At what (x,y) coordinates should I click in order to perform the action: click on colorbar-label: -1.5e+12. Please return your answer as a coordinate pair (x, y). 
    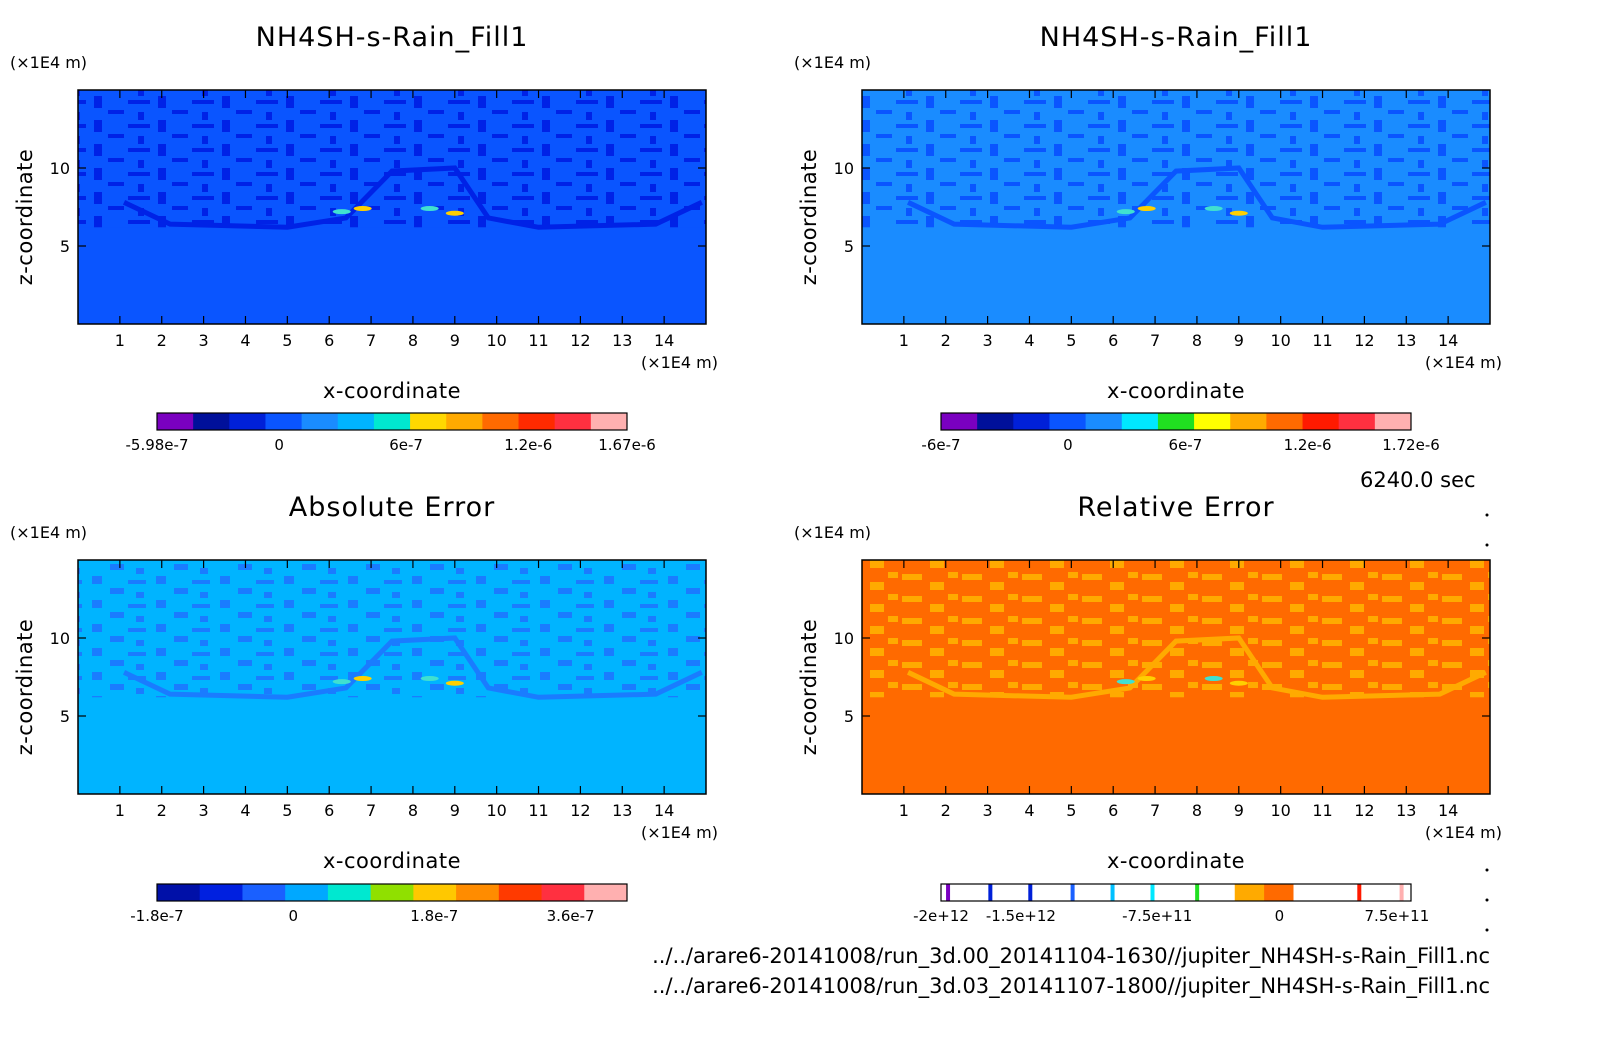
    Looking at the image, I should click on (1021, 916).